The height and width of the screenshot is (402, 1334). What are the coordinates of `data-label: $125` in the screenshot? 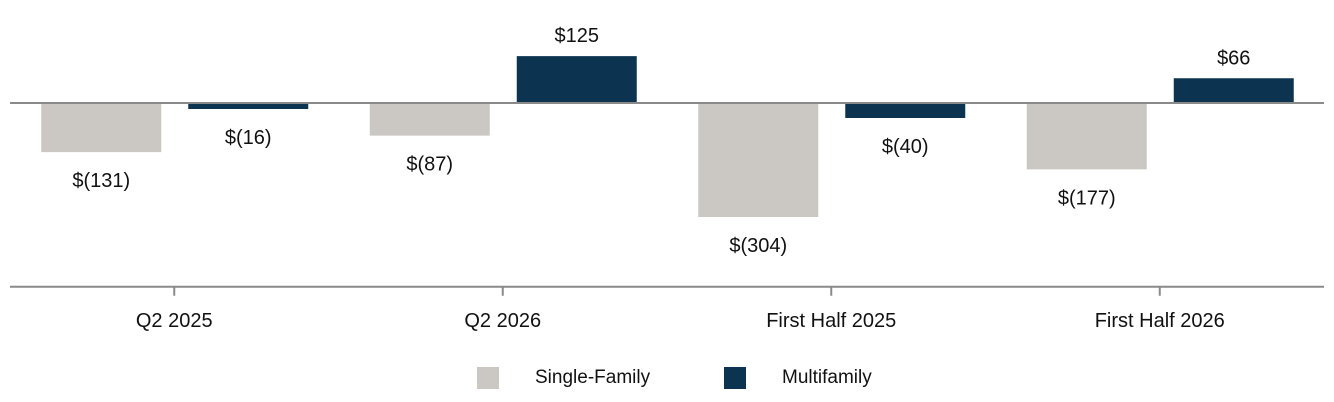 It's located at (577, 36).